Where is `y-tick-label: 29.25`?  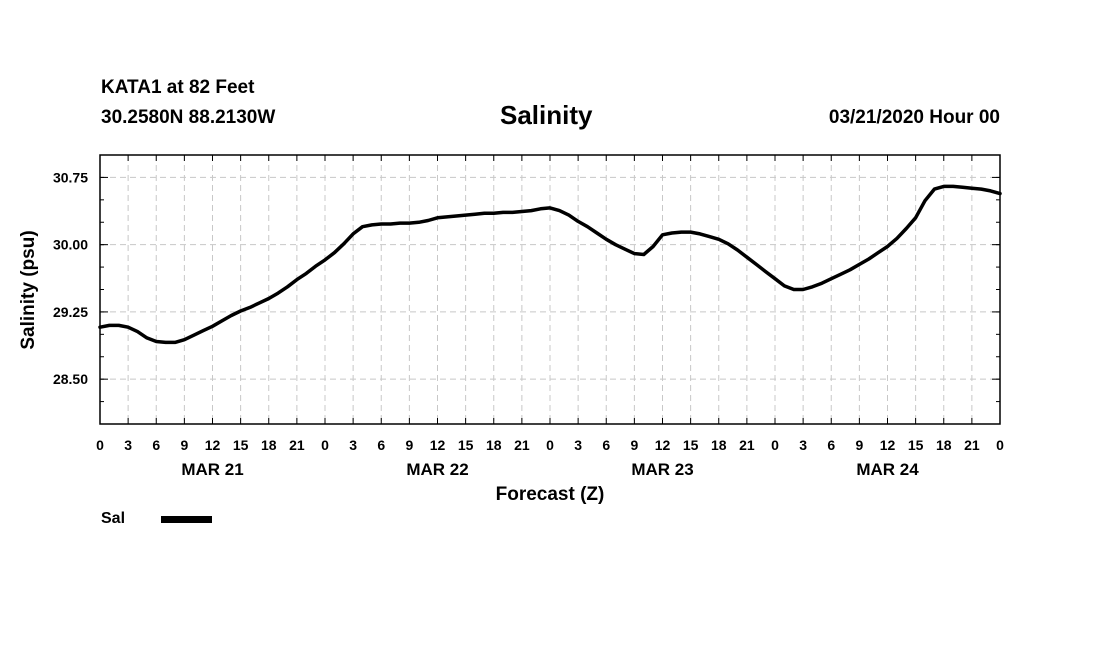 y-tick-label: 29.25 is located at coordinates (70, 312).